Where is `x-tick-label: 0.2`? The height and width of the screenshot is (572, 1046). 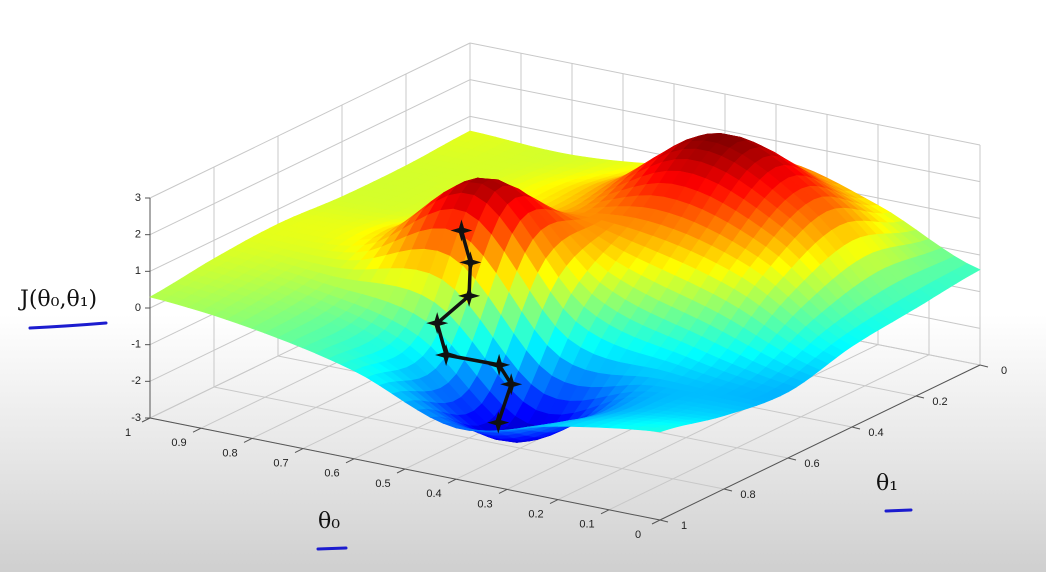
x-tick-label: 0.2 is located at coordinates (535, 515).